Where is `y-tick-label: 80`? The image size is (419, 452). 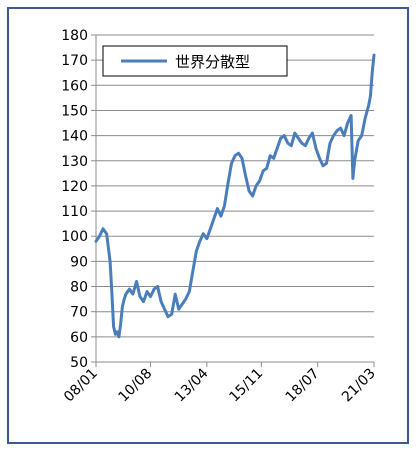 y-tick-label: 80 is located at coordinates (79, 288).